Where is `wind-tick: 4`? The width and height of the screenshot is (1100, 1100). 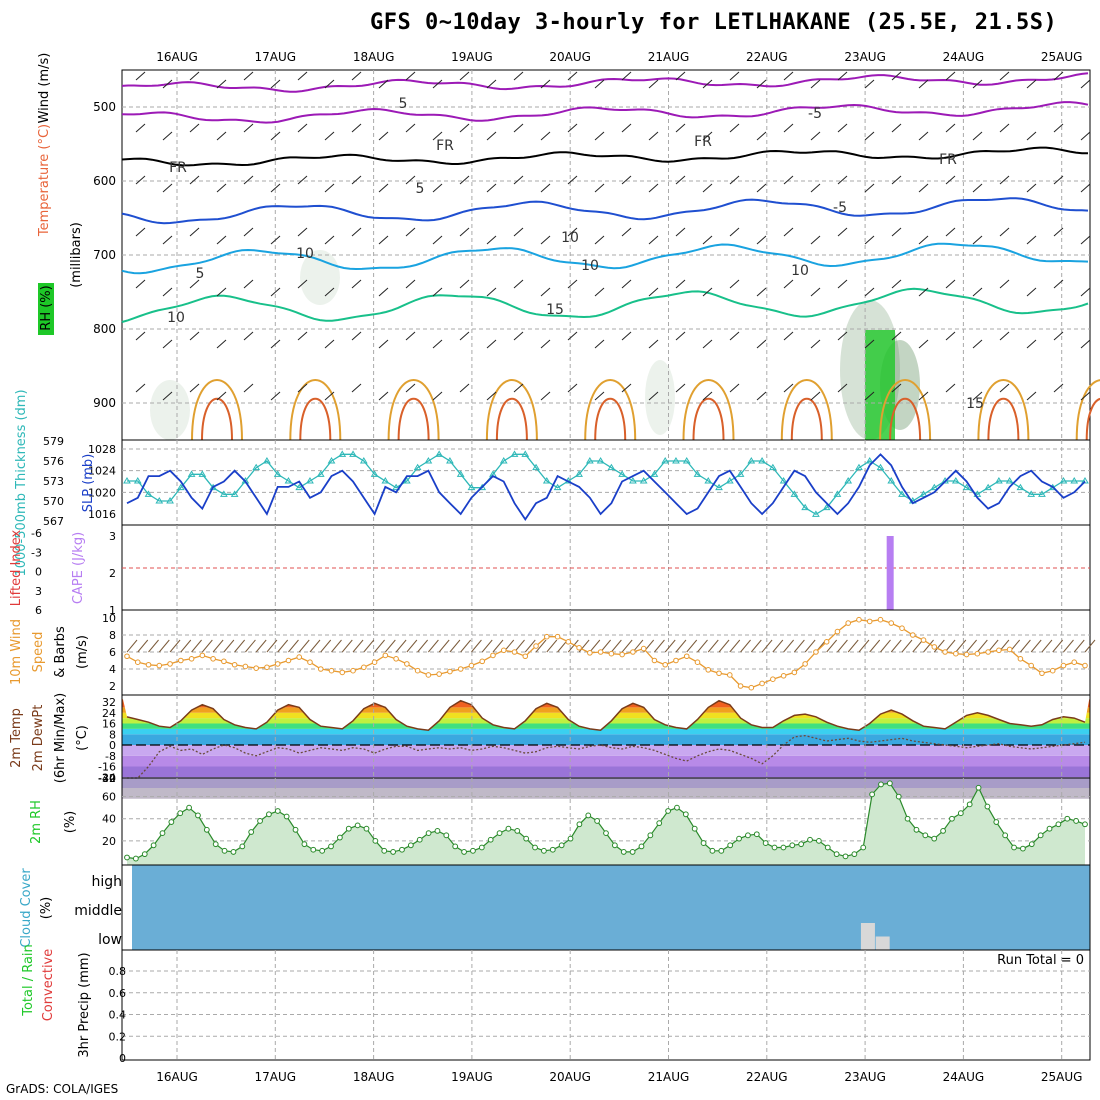
wind-tick: 4 is located at coordinates (112, 669).